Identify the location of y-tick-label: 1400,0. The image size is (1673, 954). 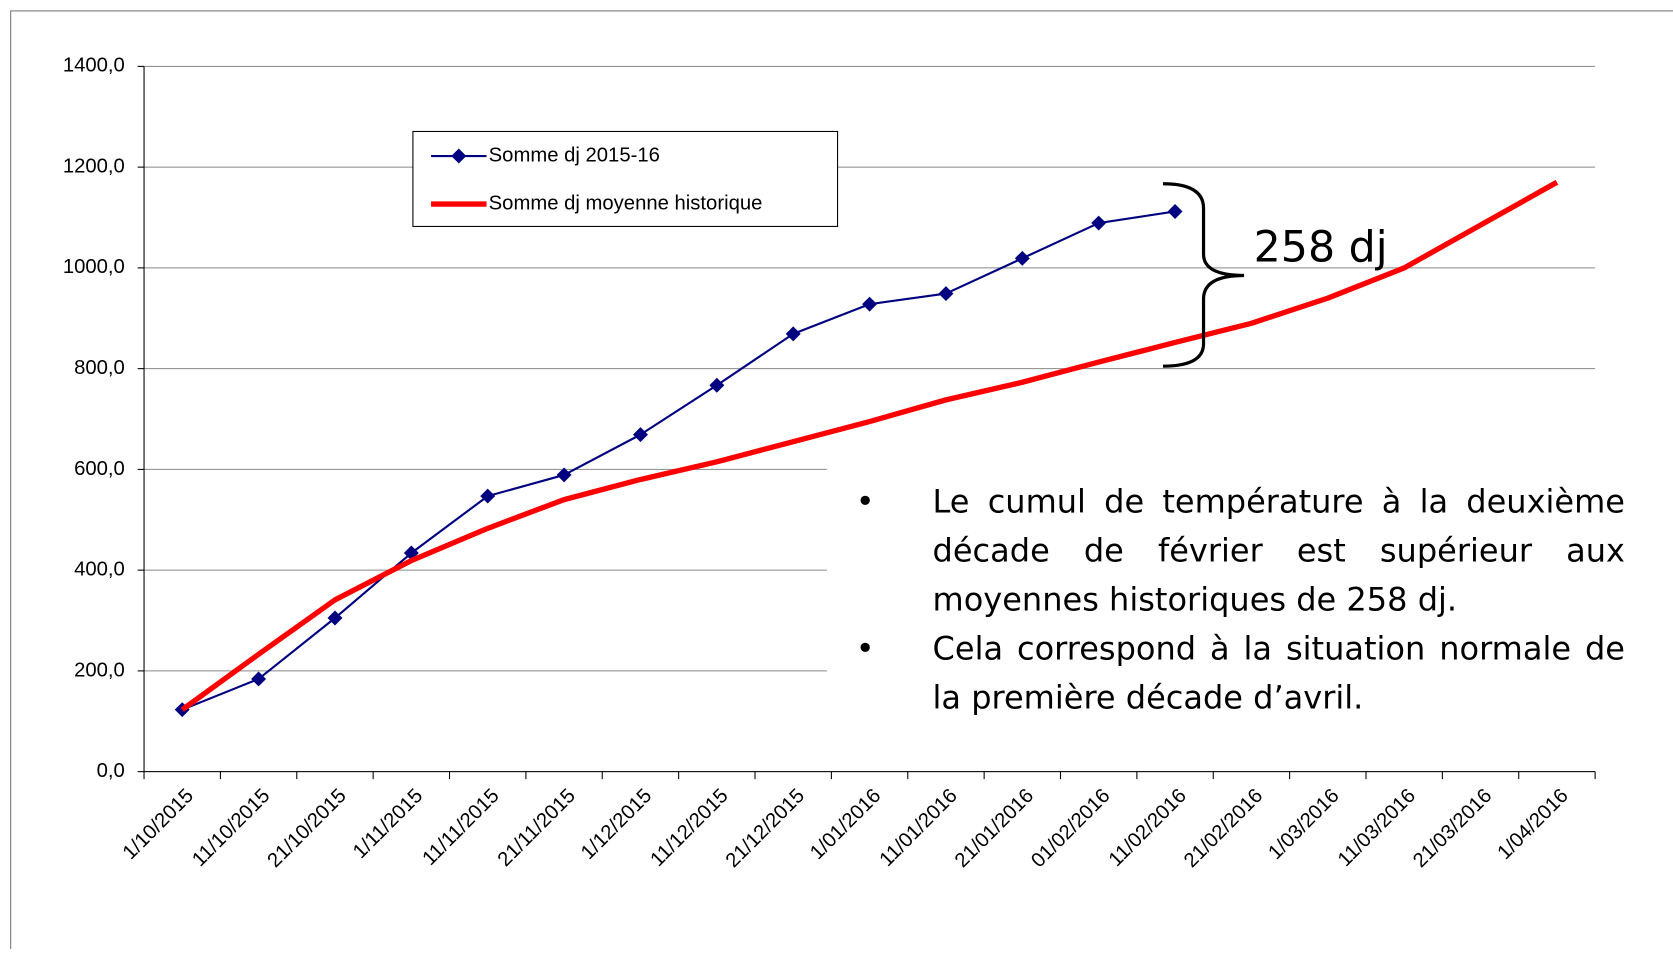
(94, 66).